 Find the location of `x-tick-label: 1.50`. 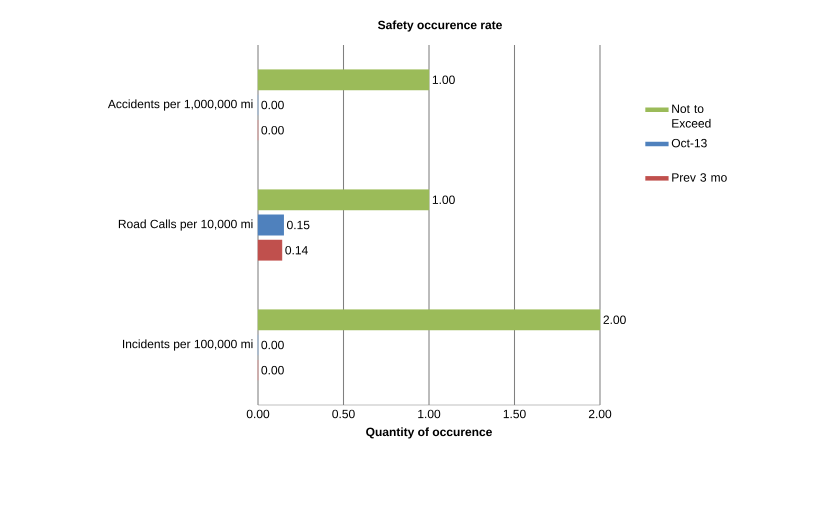

x-tick-label: 1.50 is located at coordinates (515, 414).